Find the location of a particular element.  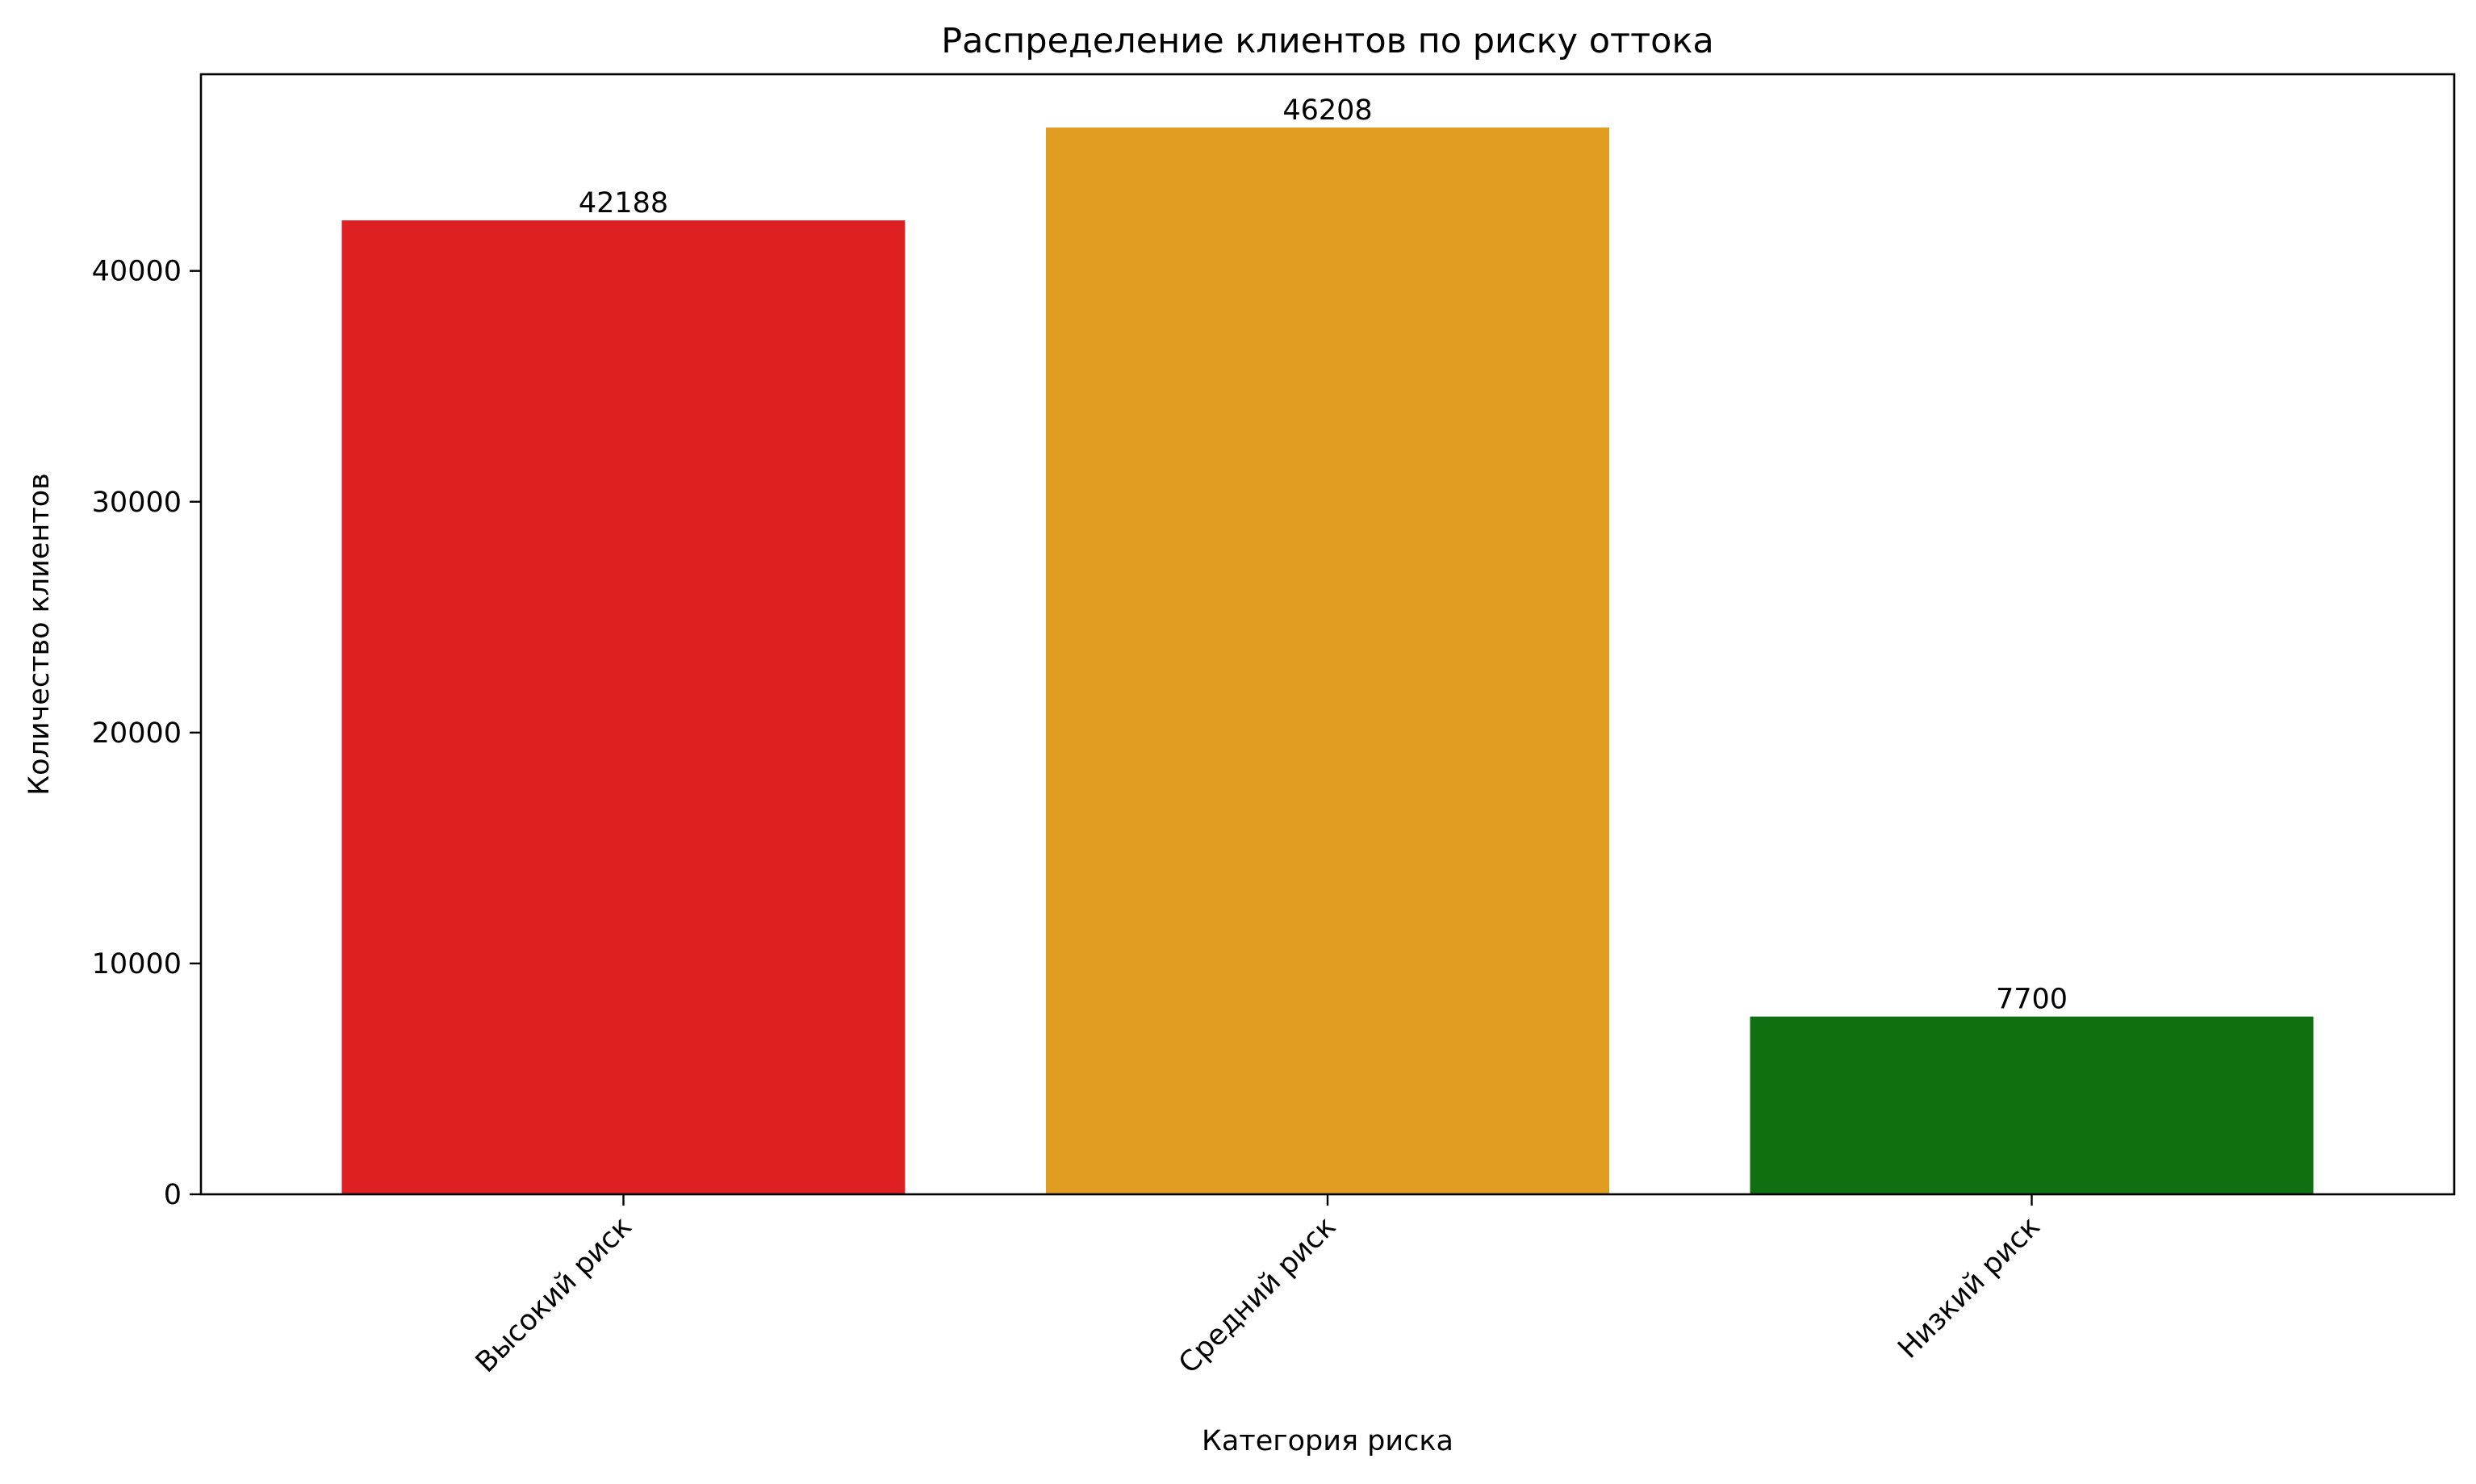

y-tick-label-20000: 20000 is located at coordinates (137, 734).